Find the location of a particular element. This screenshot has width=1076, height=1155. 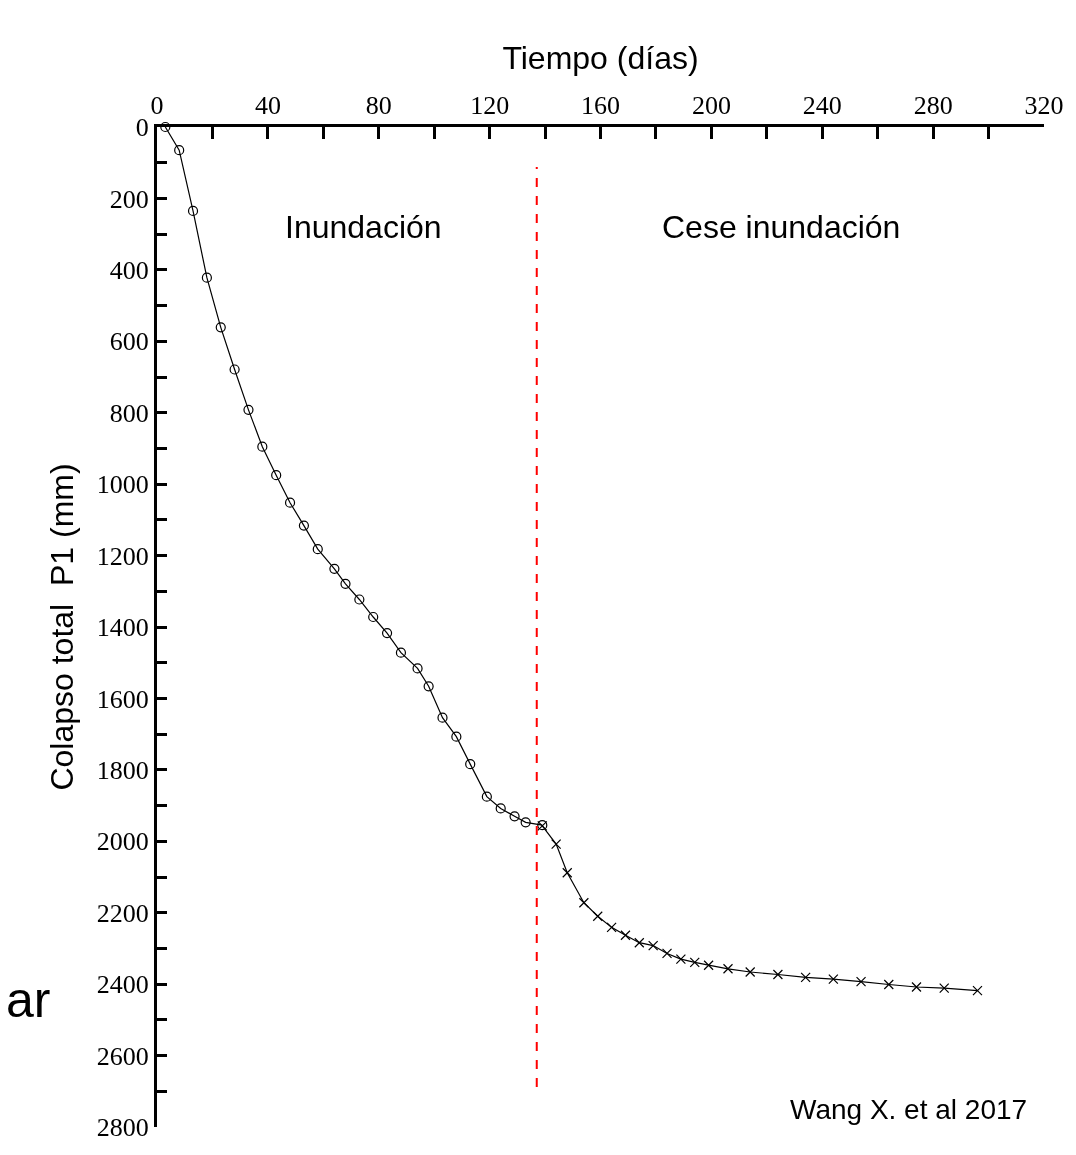

y-tick-label: 600 is located at coordinates (129, 342).